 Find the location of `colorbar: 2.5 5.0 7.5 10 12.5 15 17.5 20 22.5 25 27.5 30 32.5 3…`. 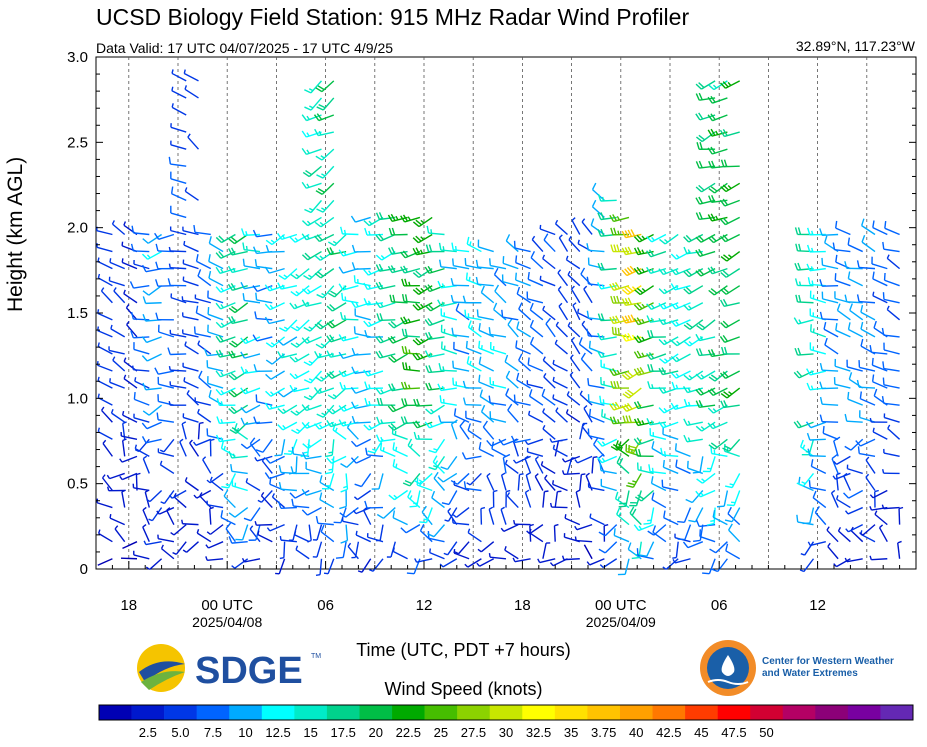

colorbar: 2.5 5.0 7.5 10 12.5 15 17.5 20 22.5 25 27.5 30 32.5 3… is located at coordinates (506, 722).